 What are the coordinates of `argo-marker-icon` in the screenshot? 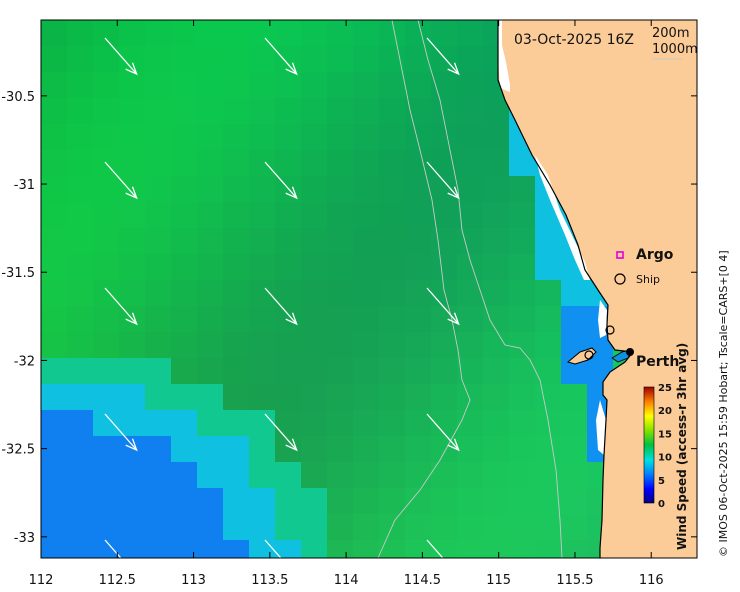 It's located at (620, 255).